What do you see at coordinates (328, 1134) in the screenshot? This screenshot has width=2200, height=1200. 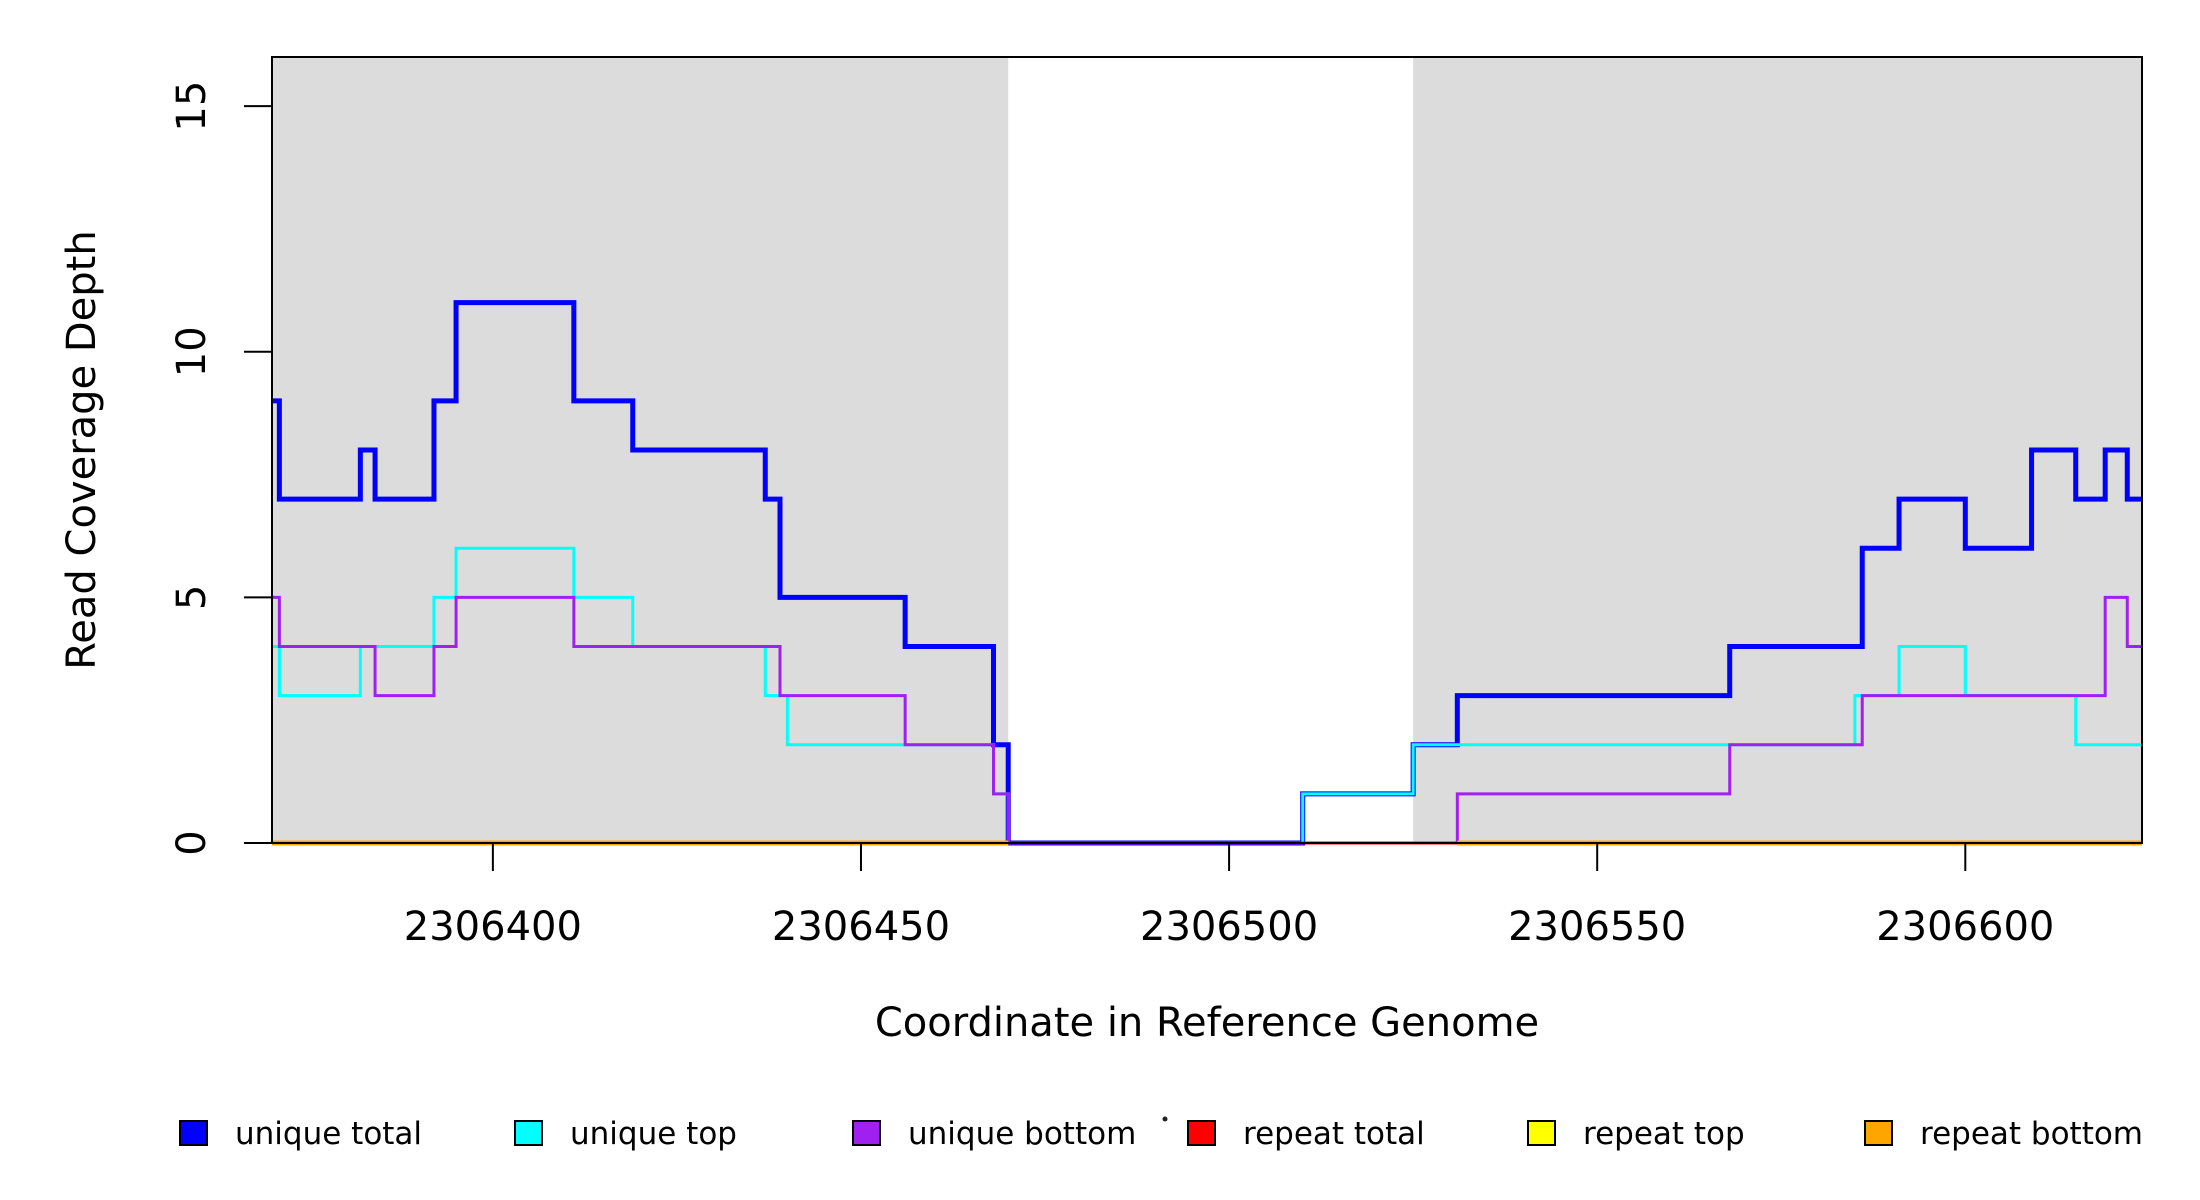 I see `legend-label: unique total` at bounding box center [328, 1134].